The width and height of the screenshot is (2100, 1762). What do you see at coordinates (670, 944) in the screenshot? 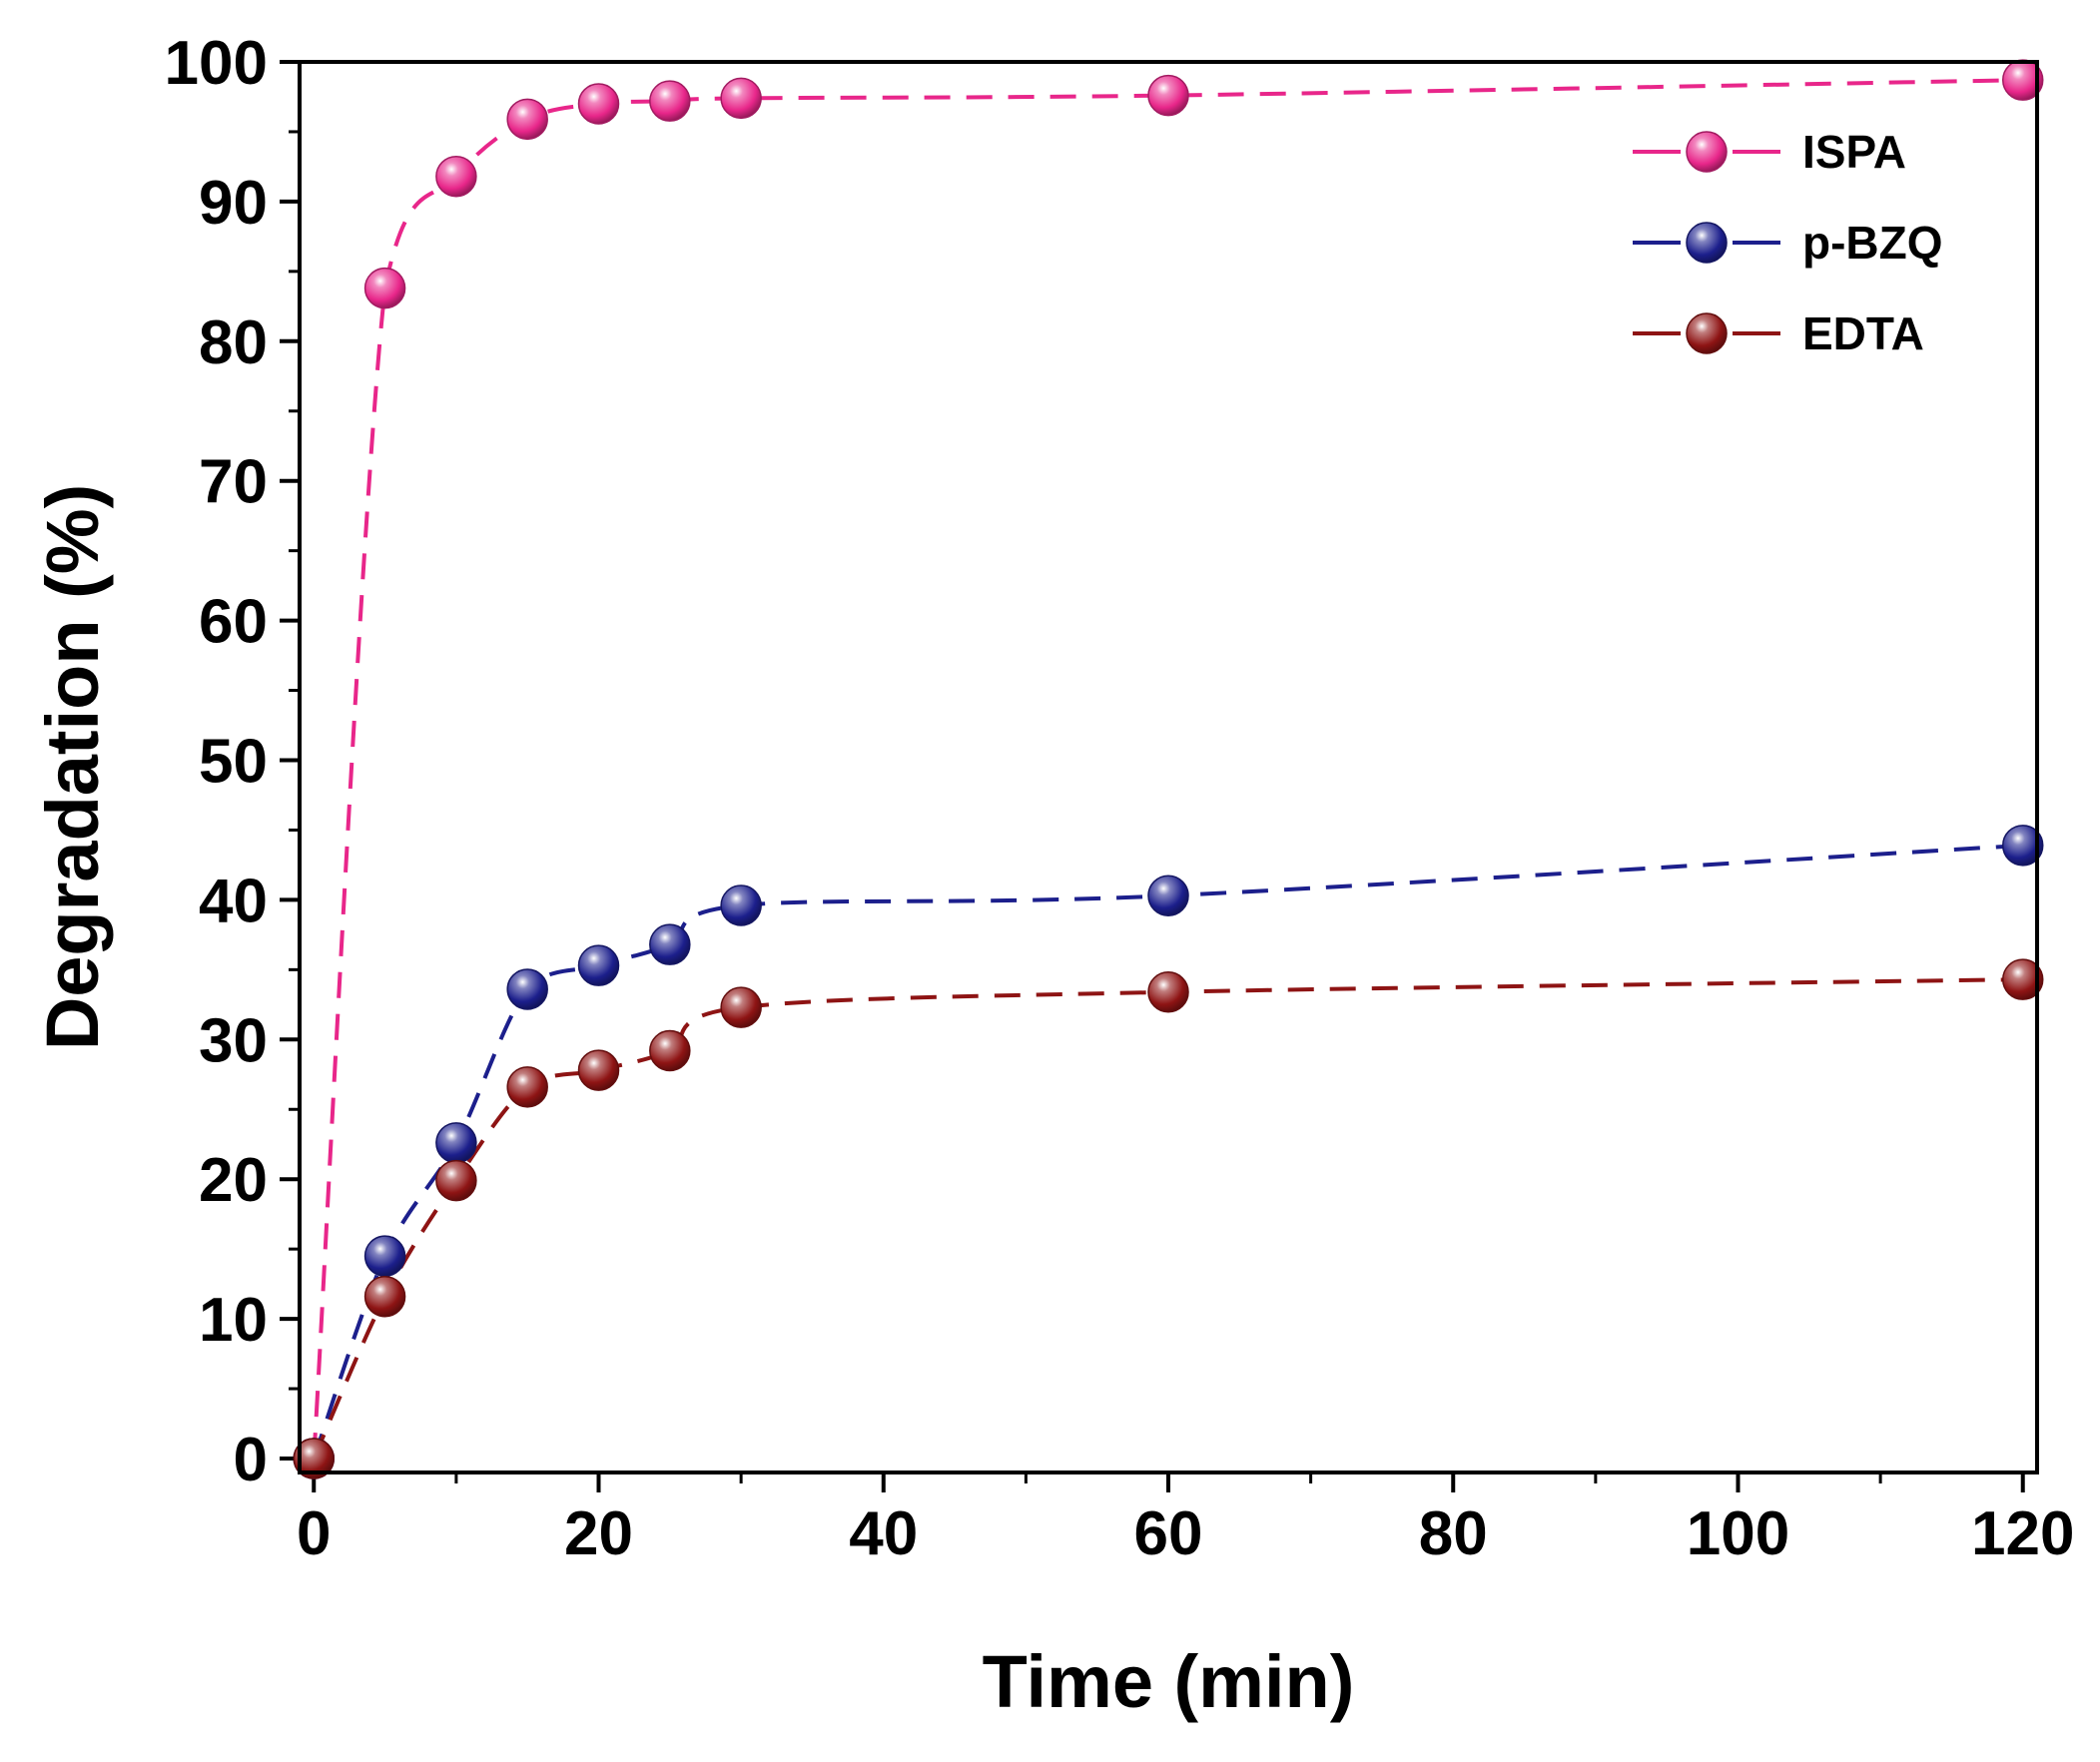
I see `point-p-bzq-t25` at bounding box center [670, 944].